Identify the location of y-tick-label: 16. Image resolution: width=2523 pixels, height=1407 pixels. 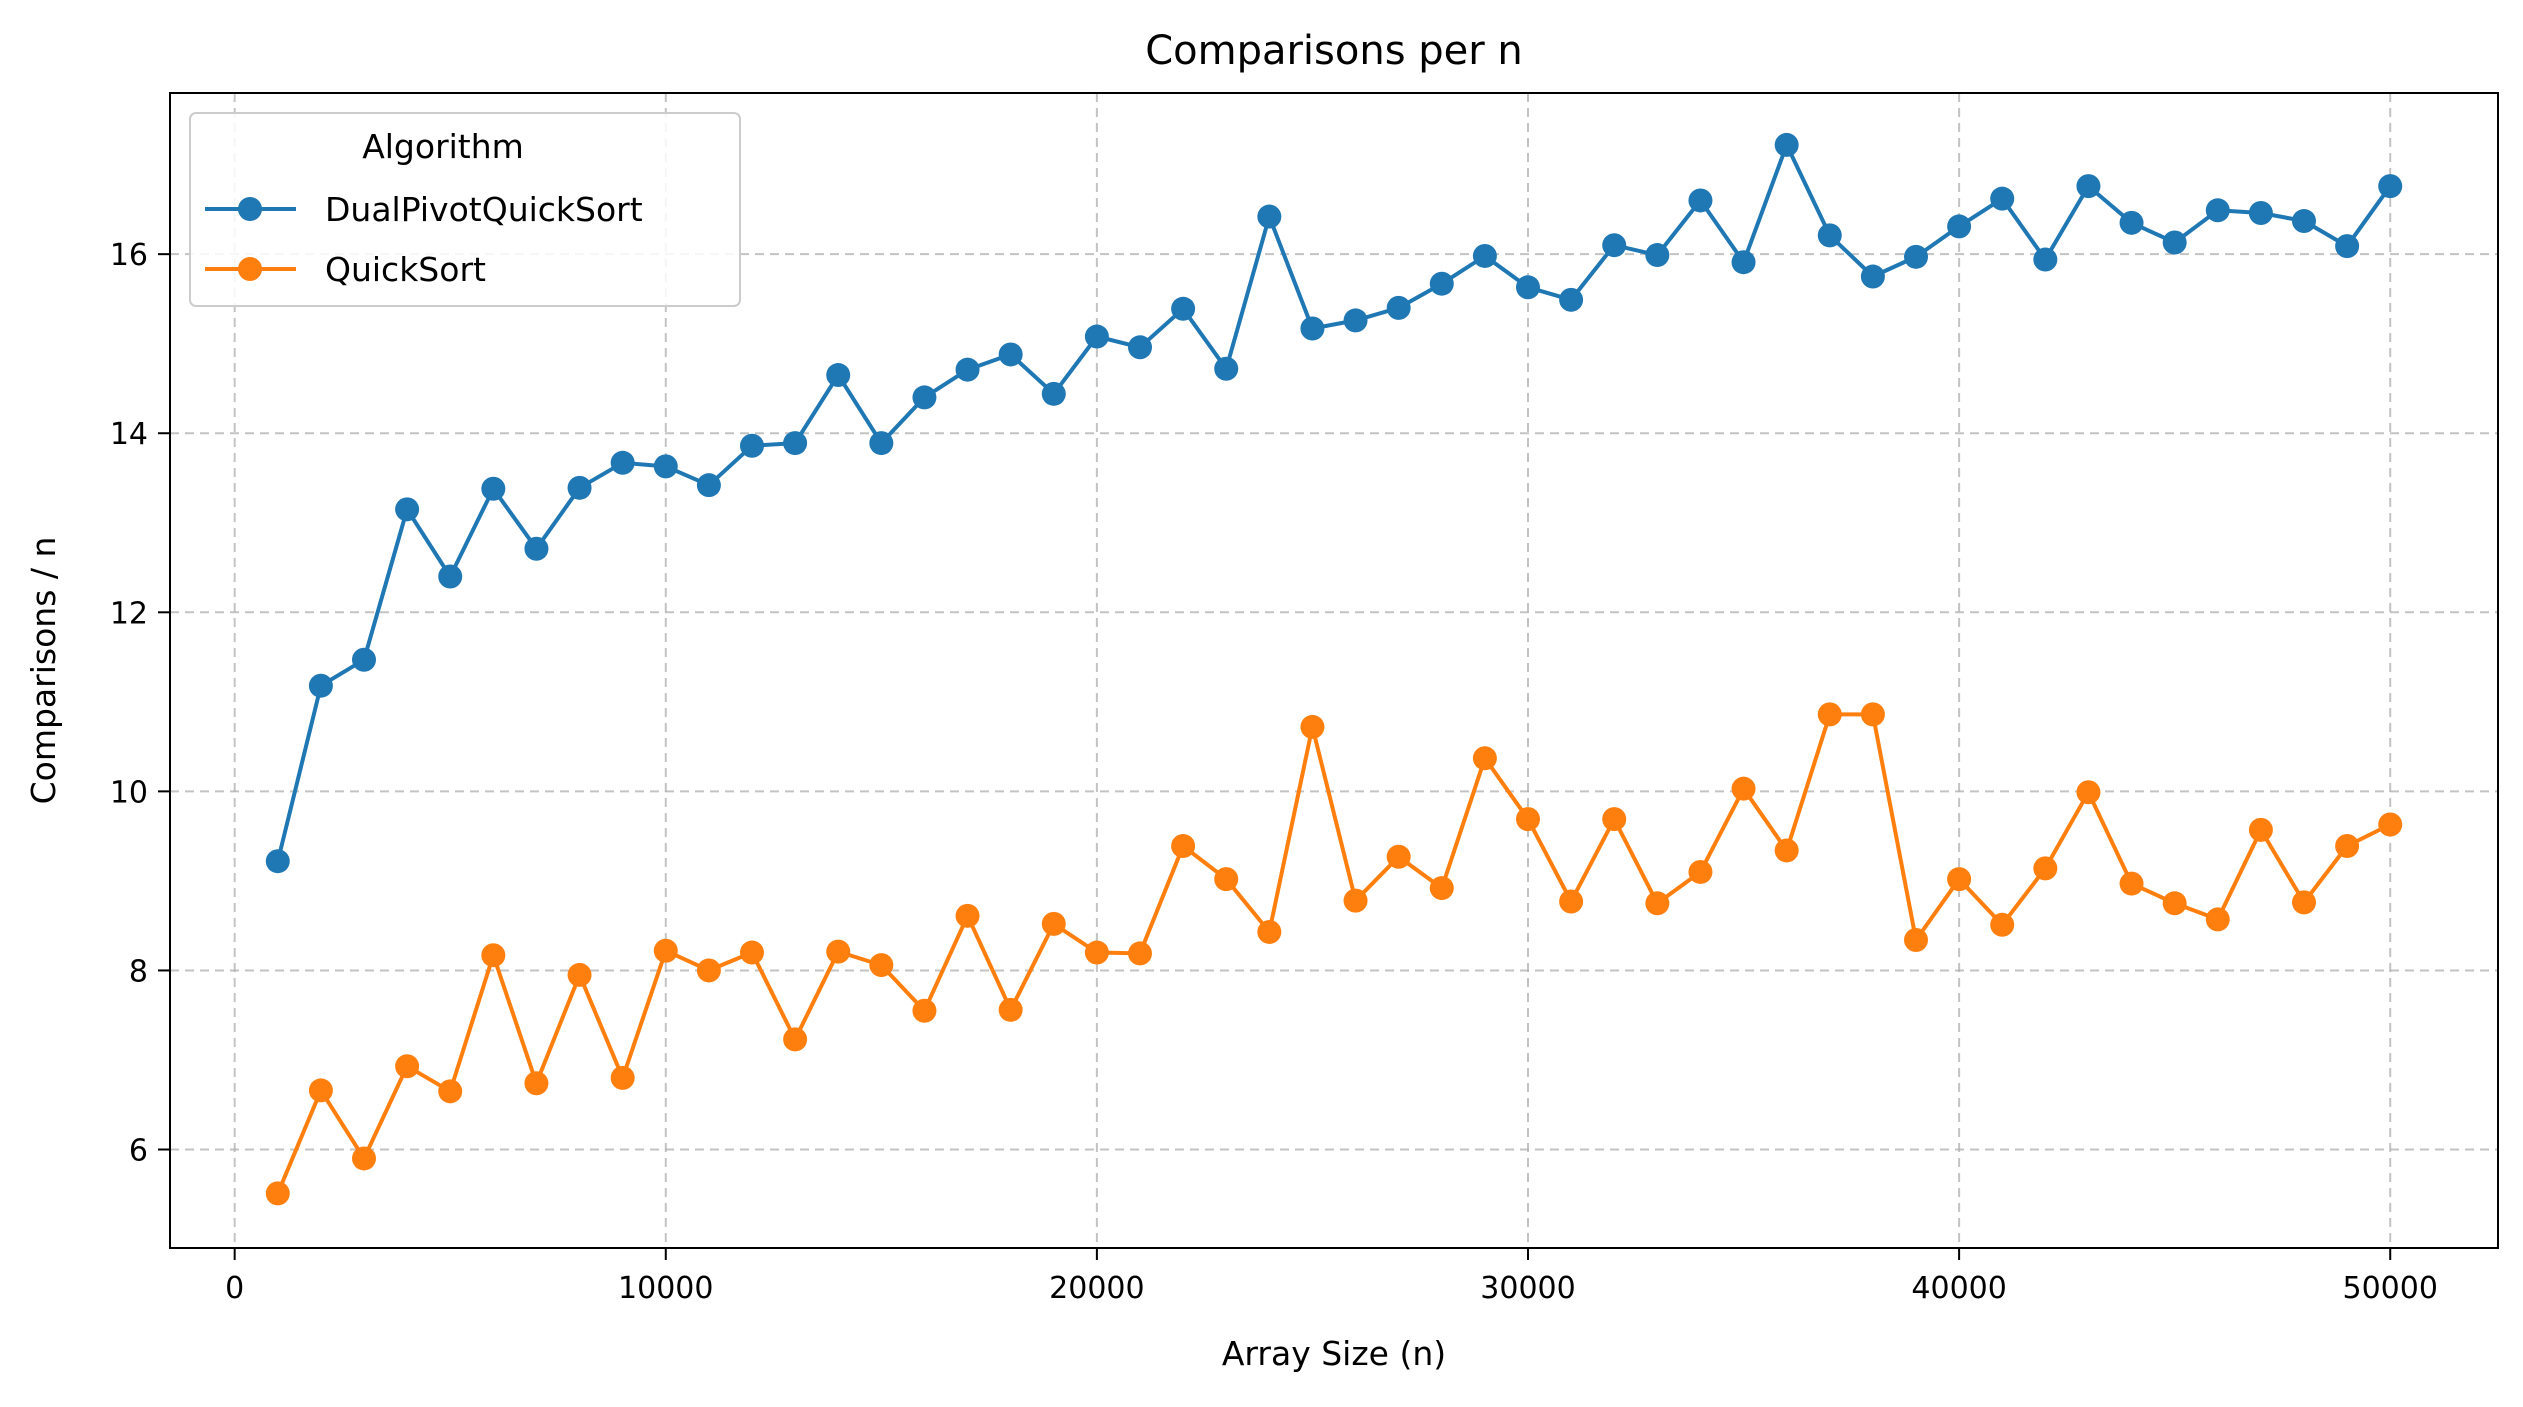
(129, 255).